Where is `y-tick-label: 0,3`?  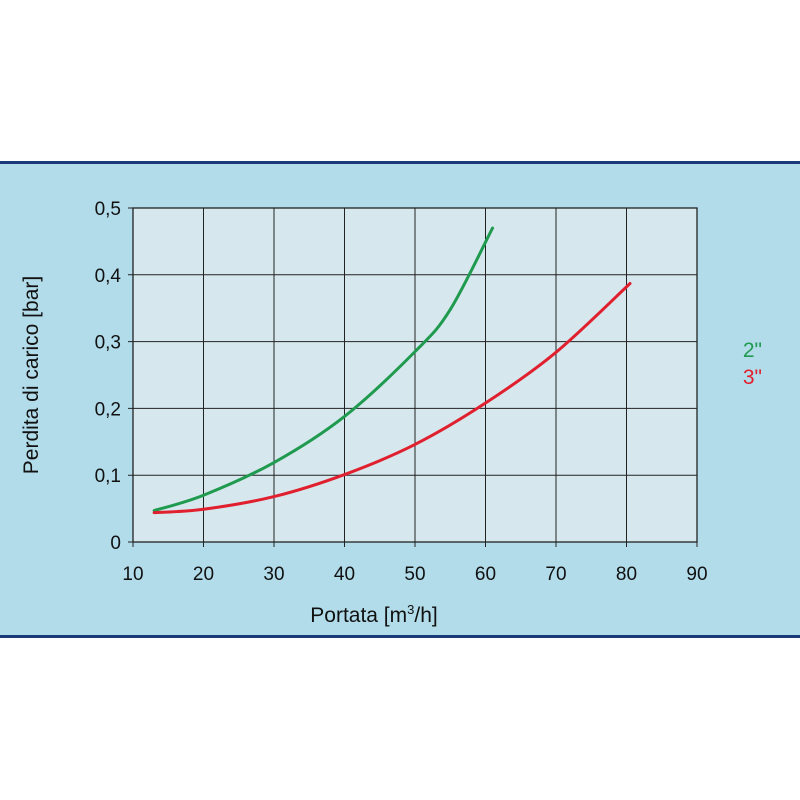
y-tick-label: 0,3 is located at coordinates (108, 343).